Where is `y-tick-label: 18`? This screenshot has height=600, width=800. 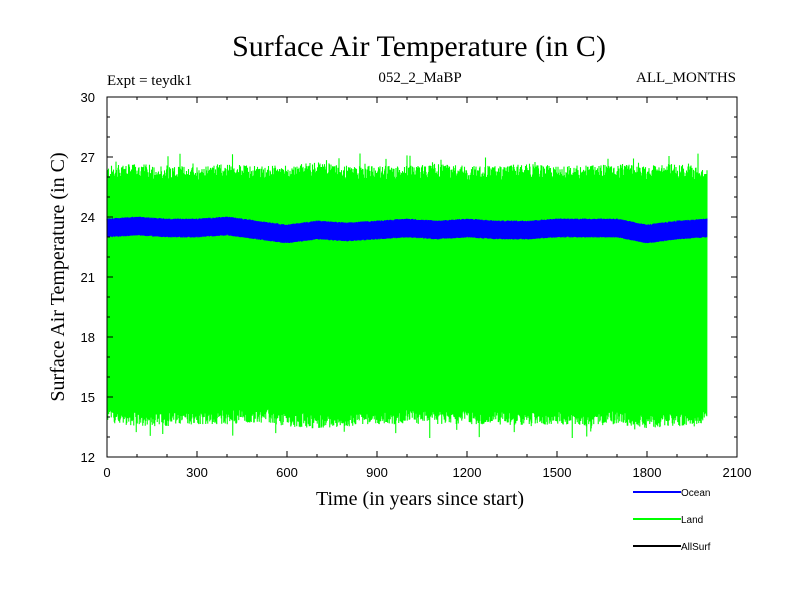
y-tick-label: 18 is located at coordinates (88, 337).